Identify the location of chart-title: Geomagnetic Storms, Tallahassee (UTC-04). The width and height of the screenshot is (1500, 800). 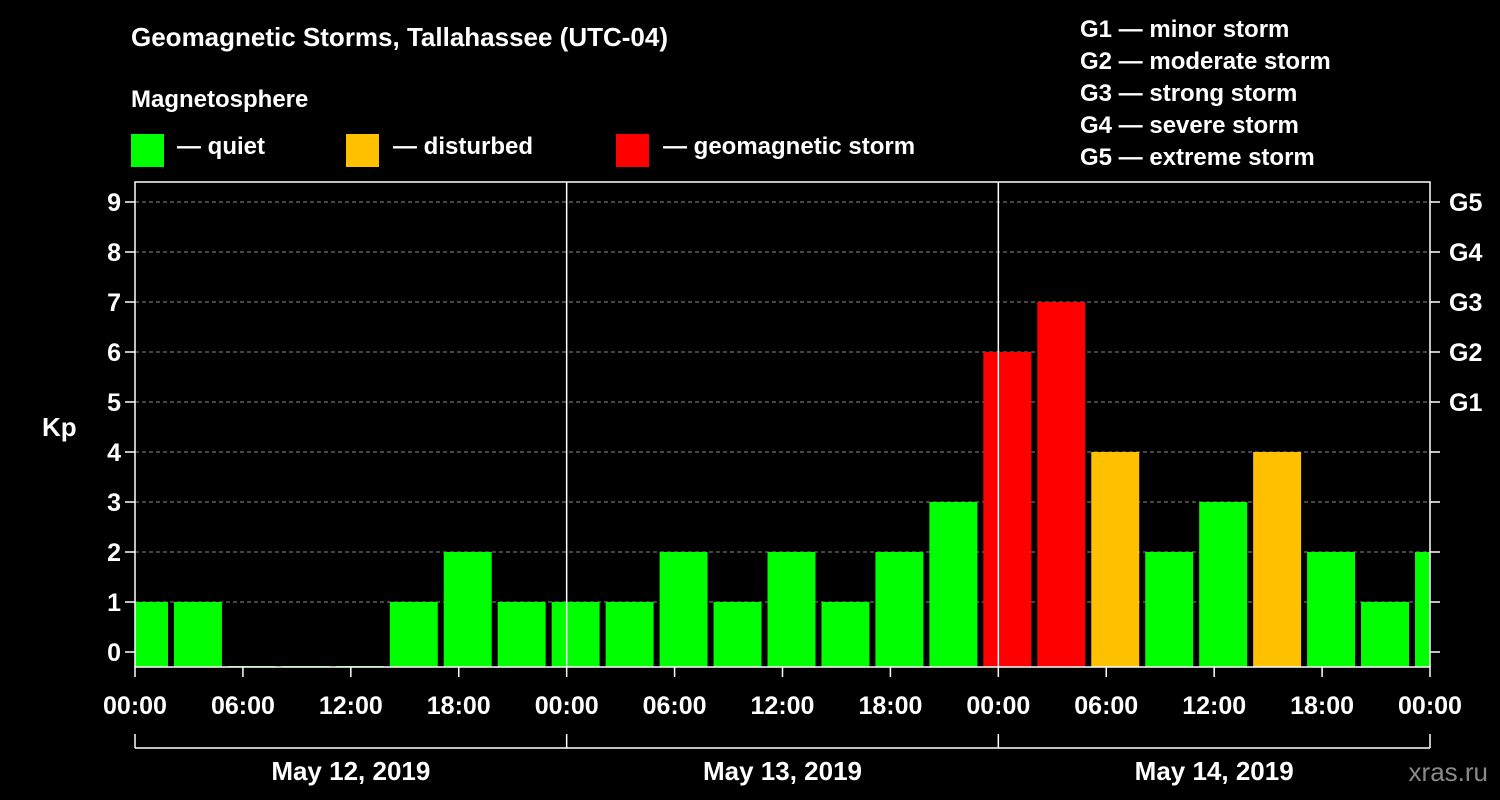
(400, 37).